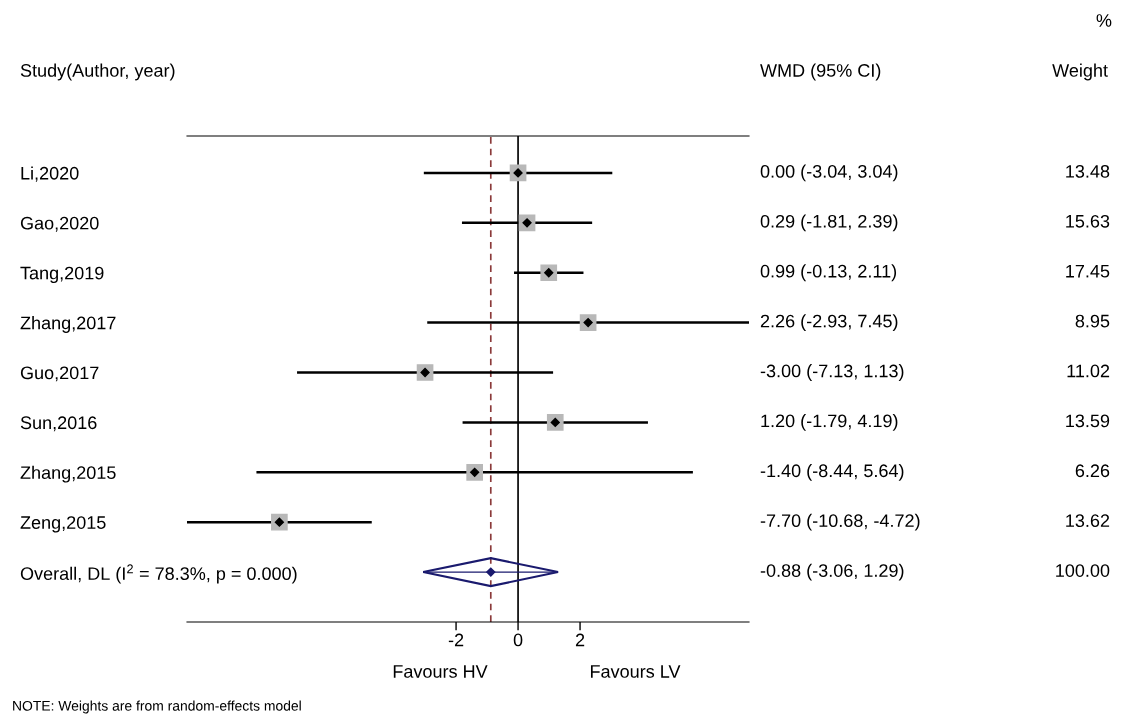 The width and height of the screenshot is (1134, 720). Describe the element at coordinates (59, 224) in the screenshot. I see `y-tick-label: Gao,2020` at that location.